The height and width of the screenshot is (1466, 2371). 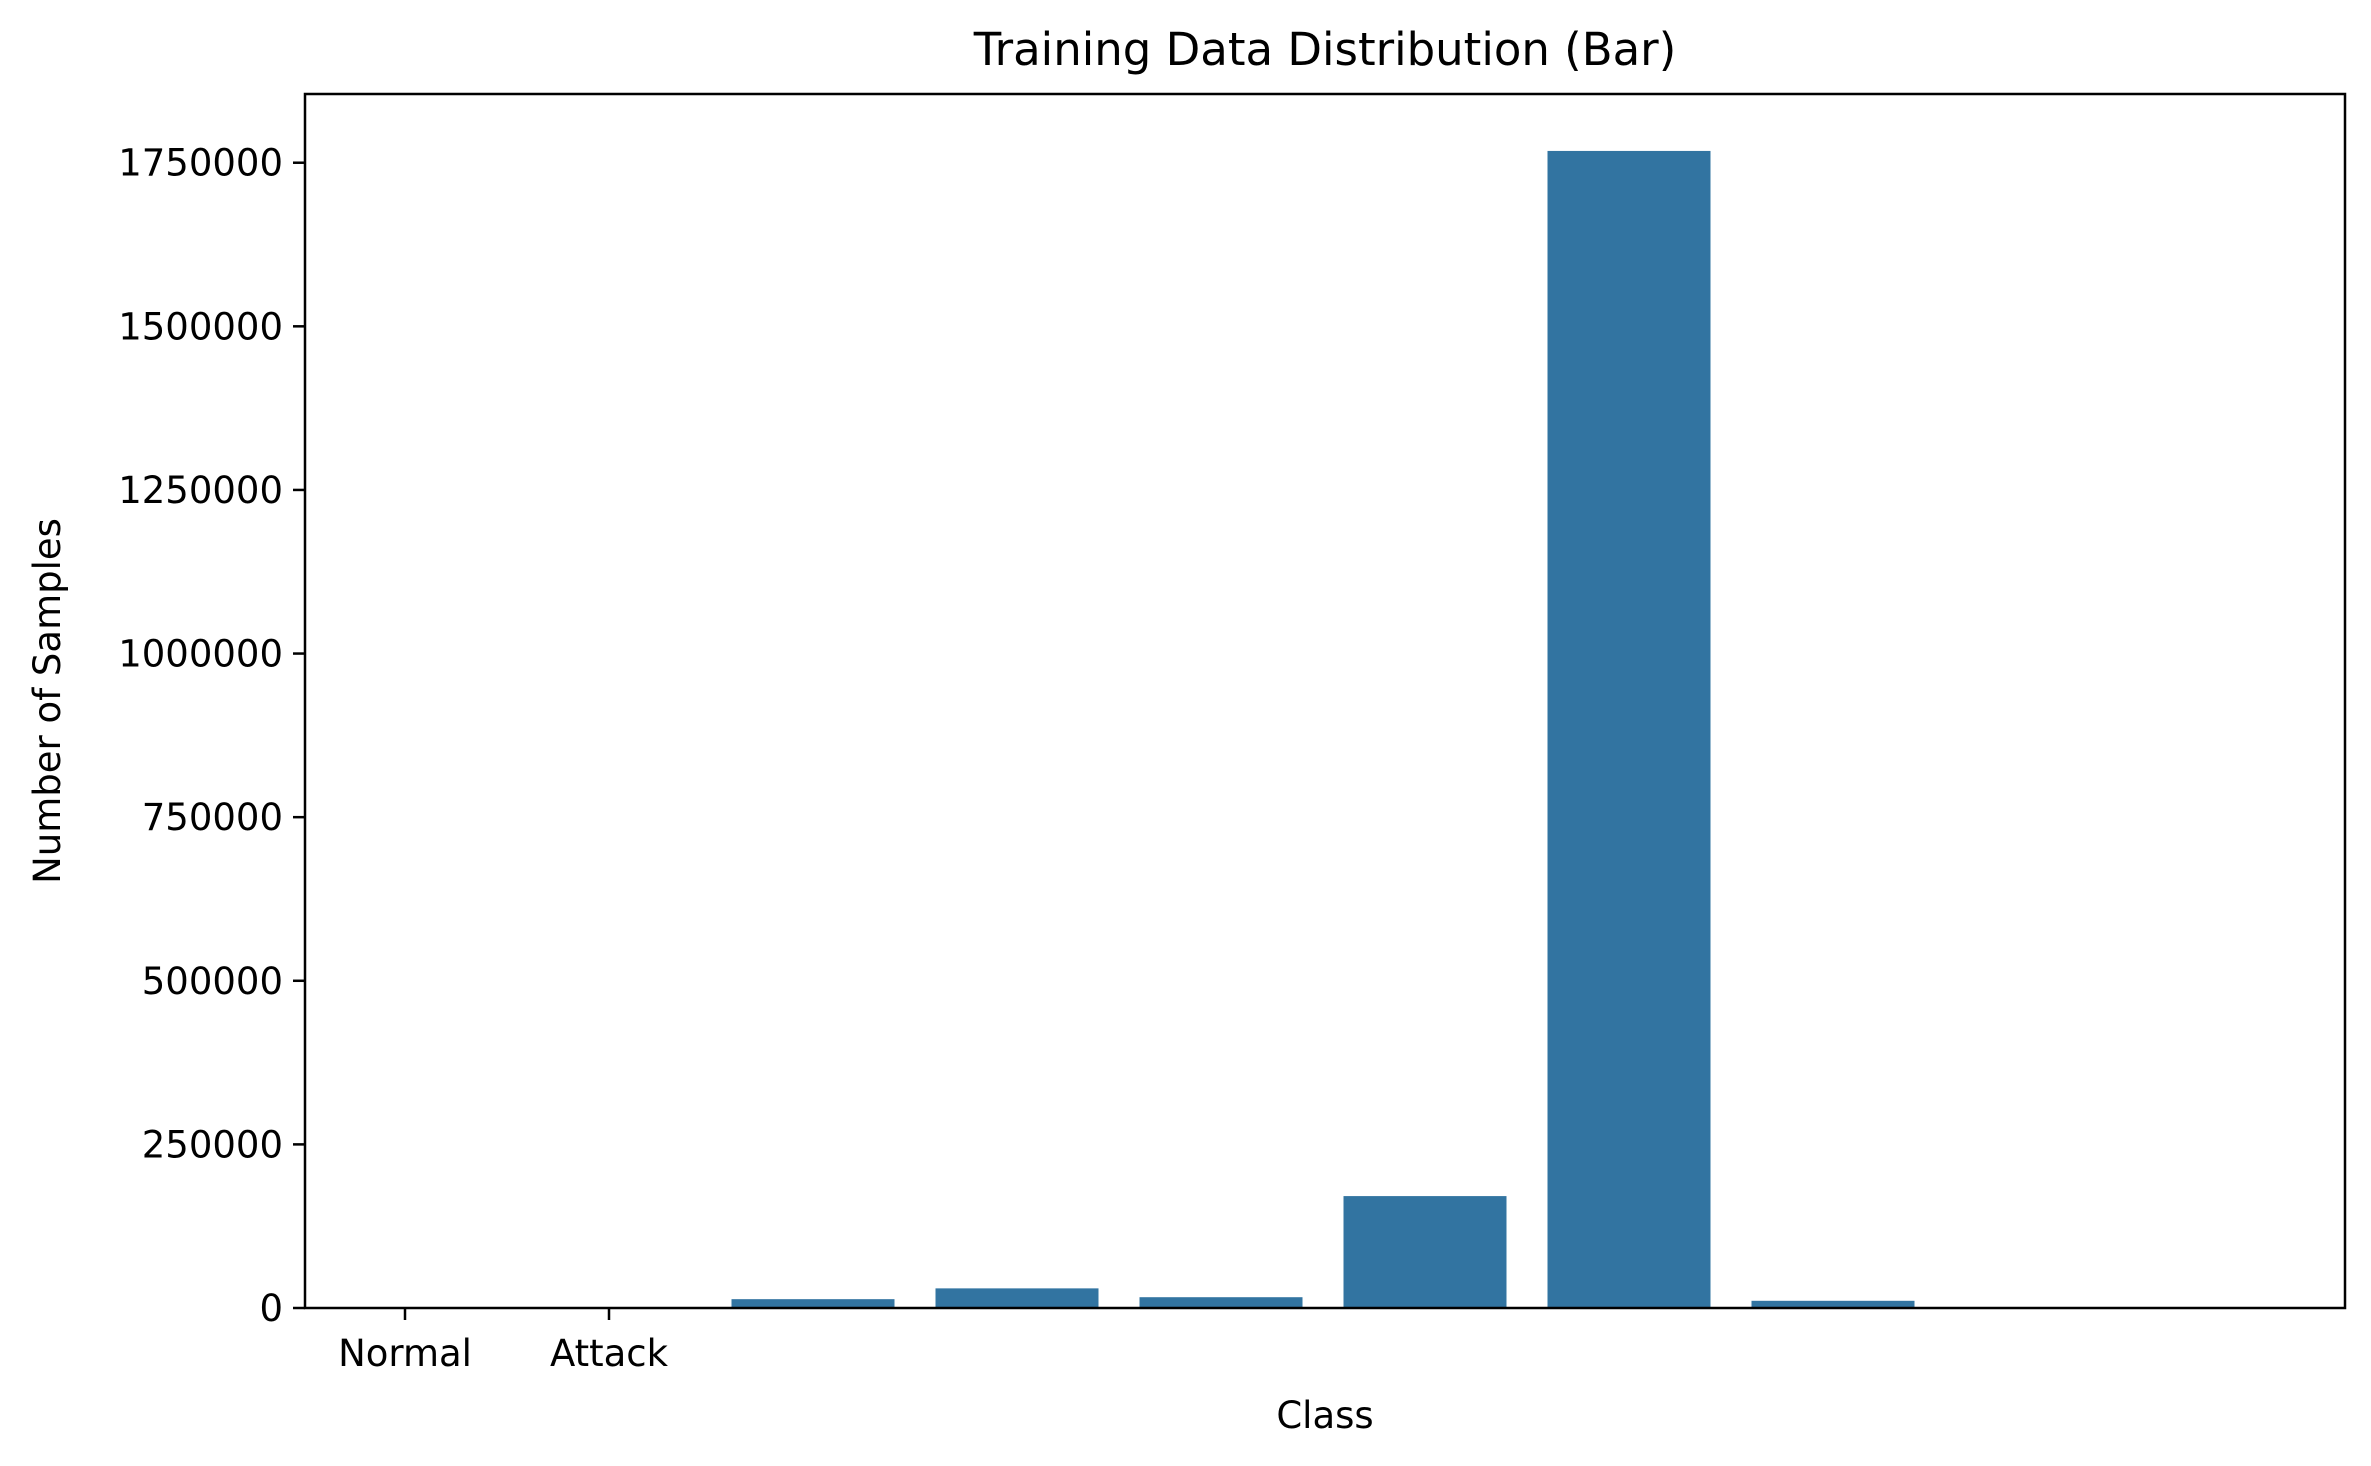 I want to click on y-tick-label: 0, so click(x=271, y=1308).